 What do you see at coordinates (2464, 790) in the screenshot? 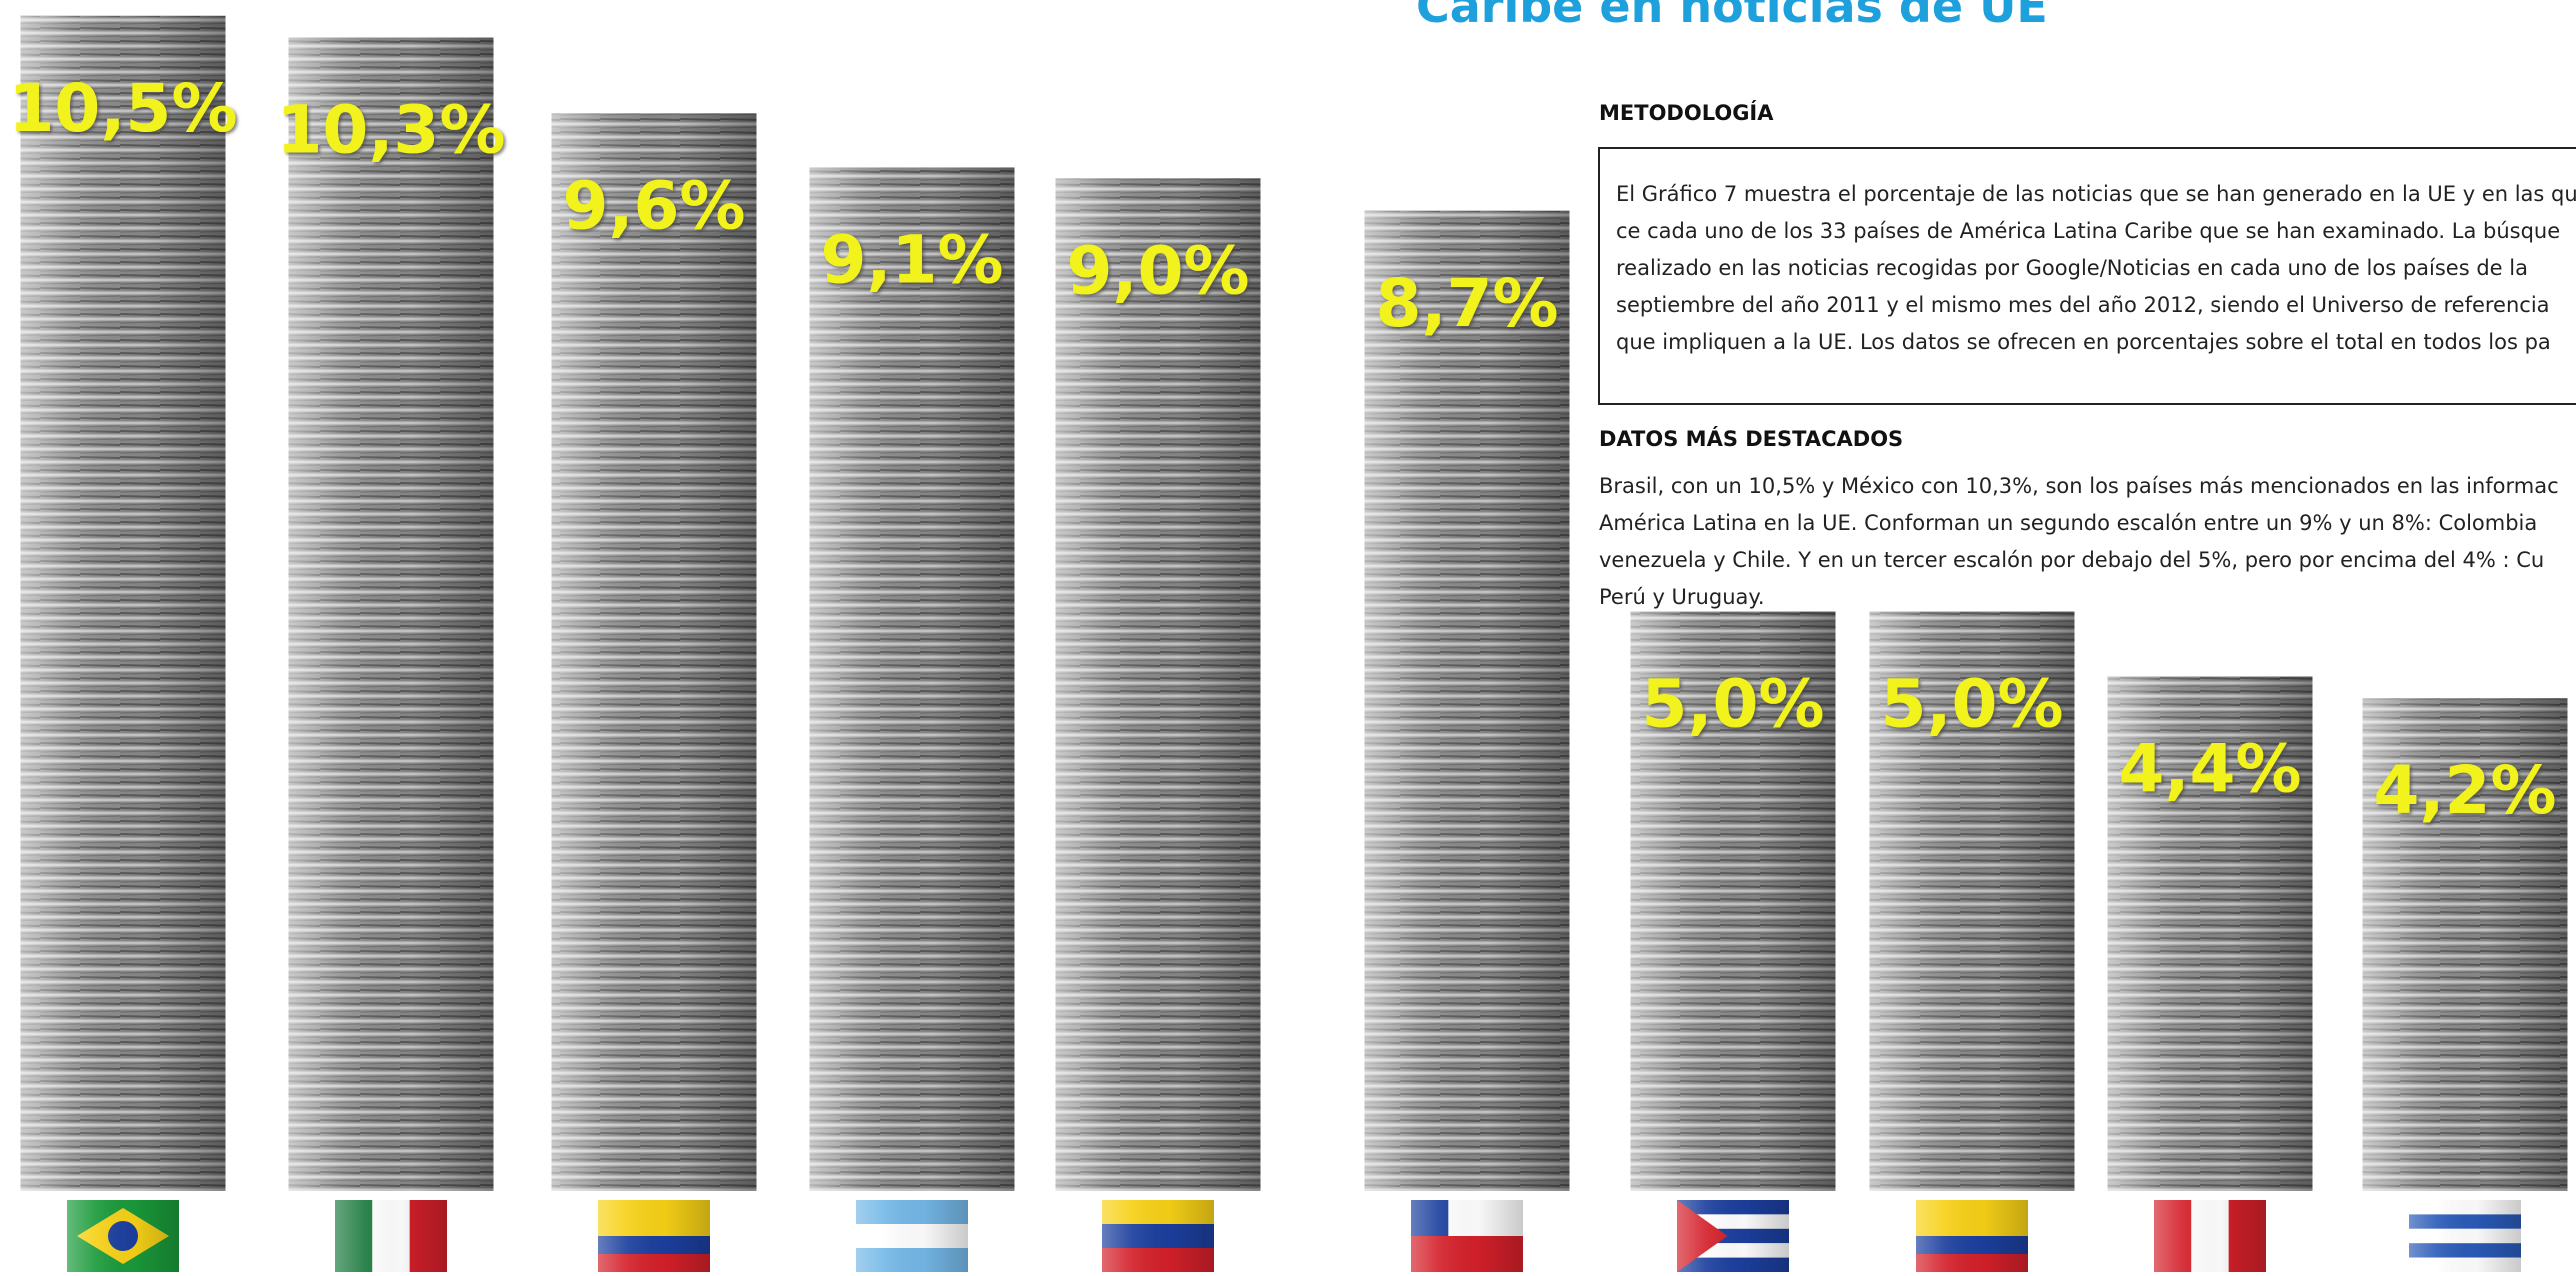
I see `value-label: 4,2%` at bounding box center [2464, 790].